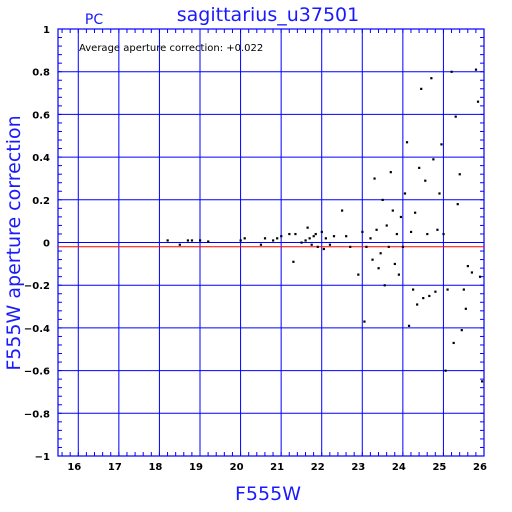 This screenshot has width=512, height=512. I want to click on x-tick-label: 17, so click(115, 467).